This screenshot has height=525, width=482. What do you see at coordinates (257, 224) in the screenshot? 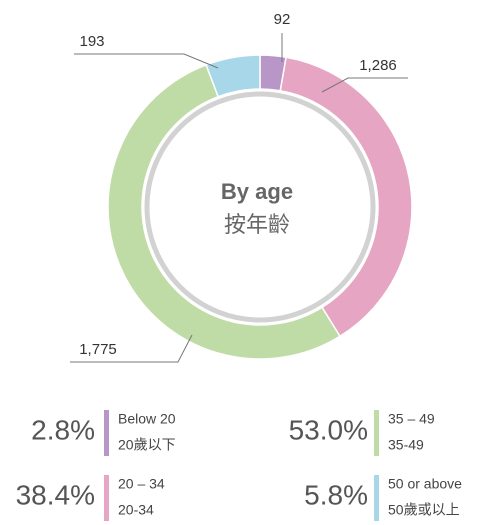
I see `chart-subtitle: 按年齡` at bounding box center [257, 224].